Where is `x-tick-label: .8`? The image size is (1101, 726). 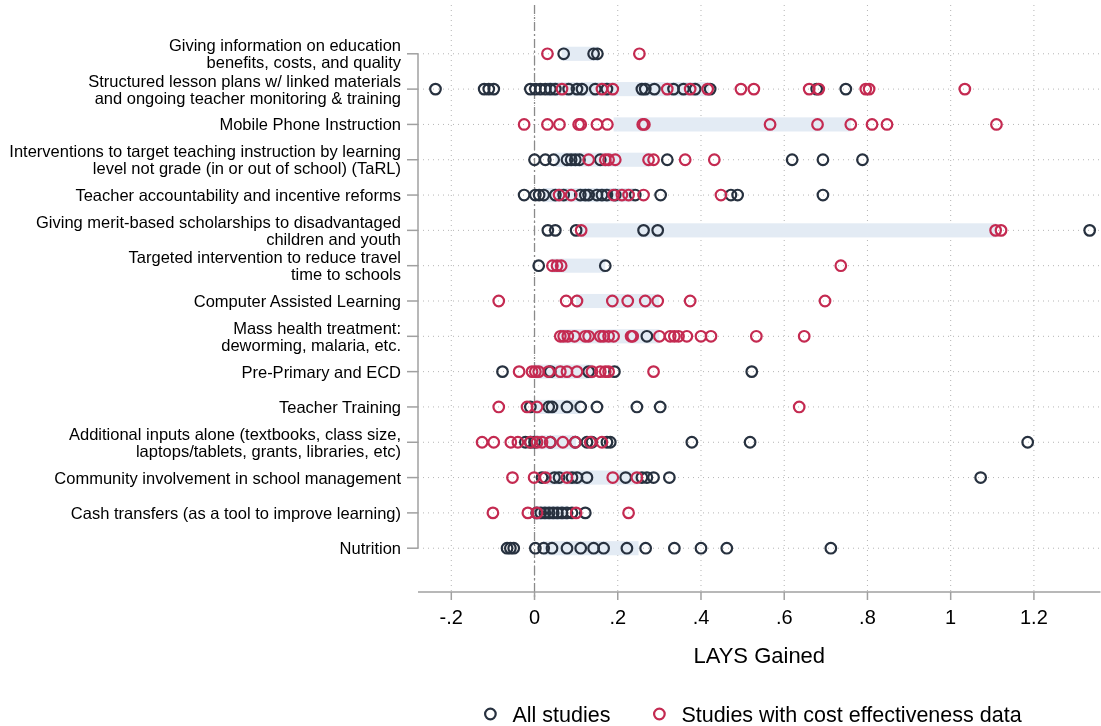
x-tick-label: .8 is located at coordinates (867, 617).